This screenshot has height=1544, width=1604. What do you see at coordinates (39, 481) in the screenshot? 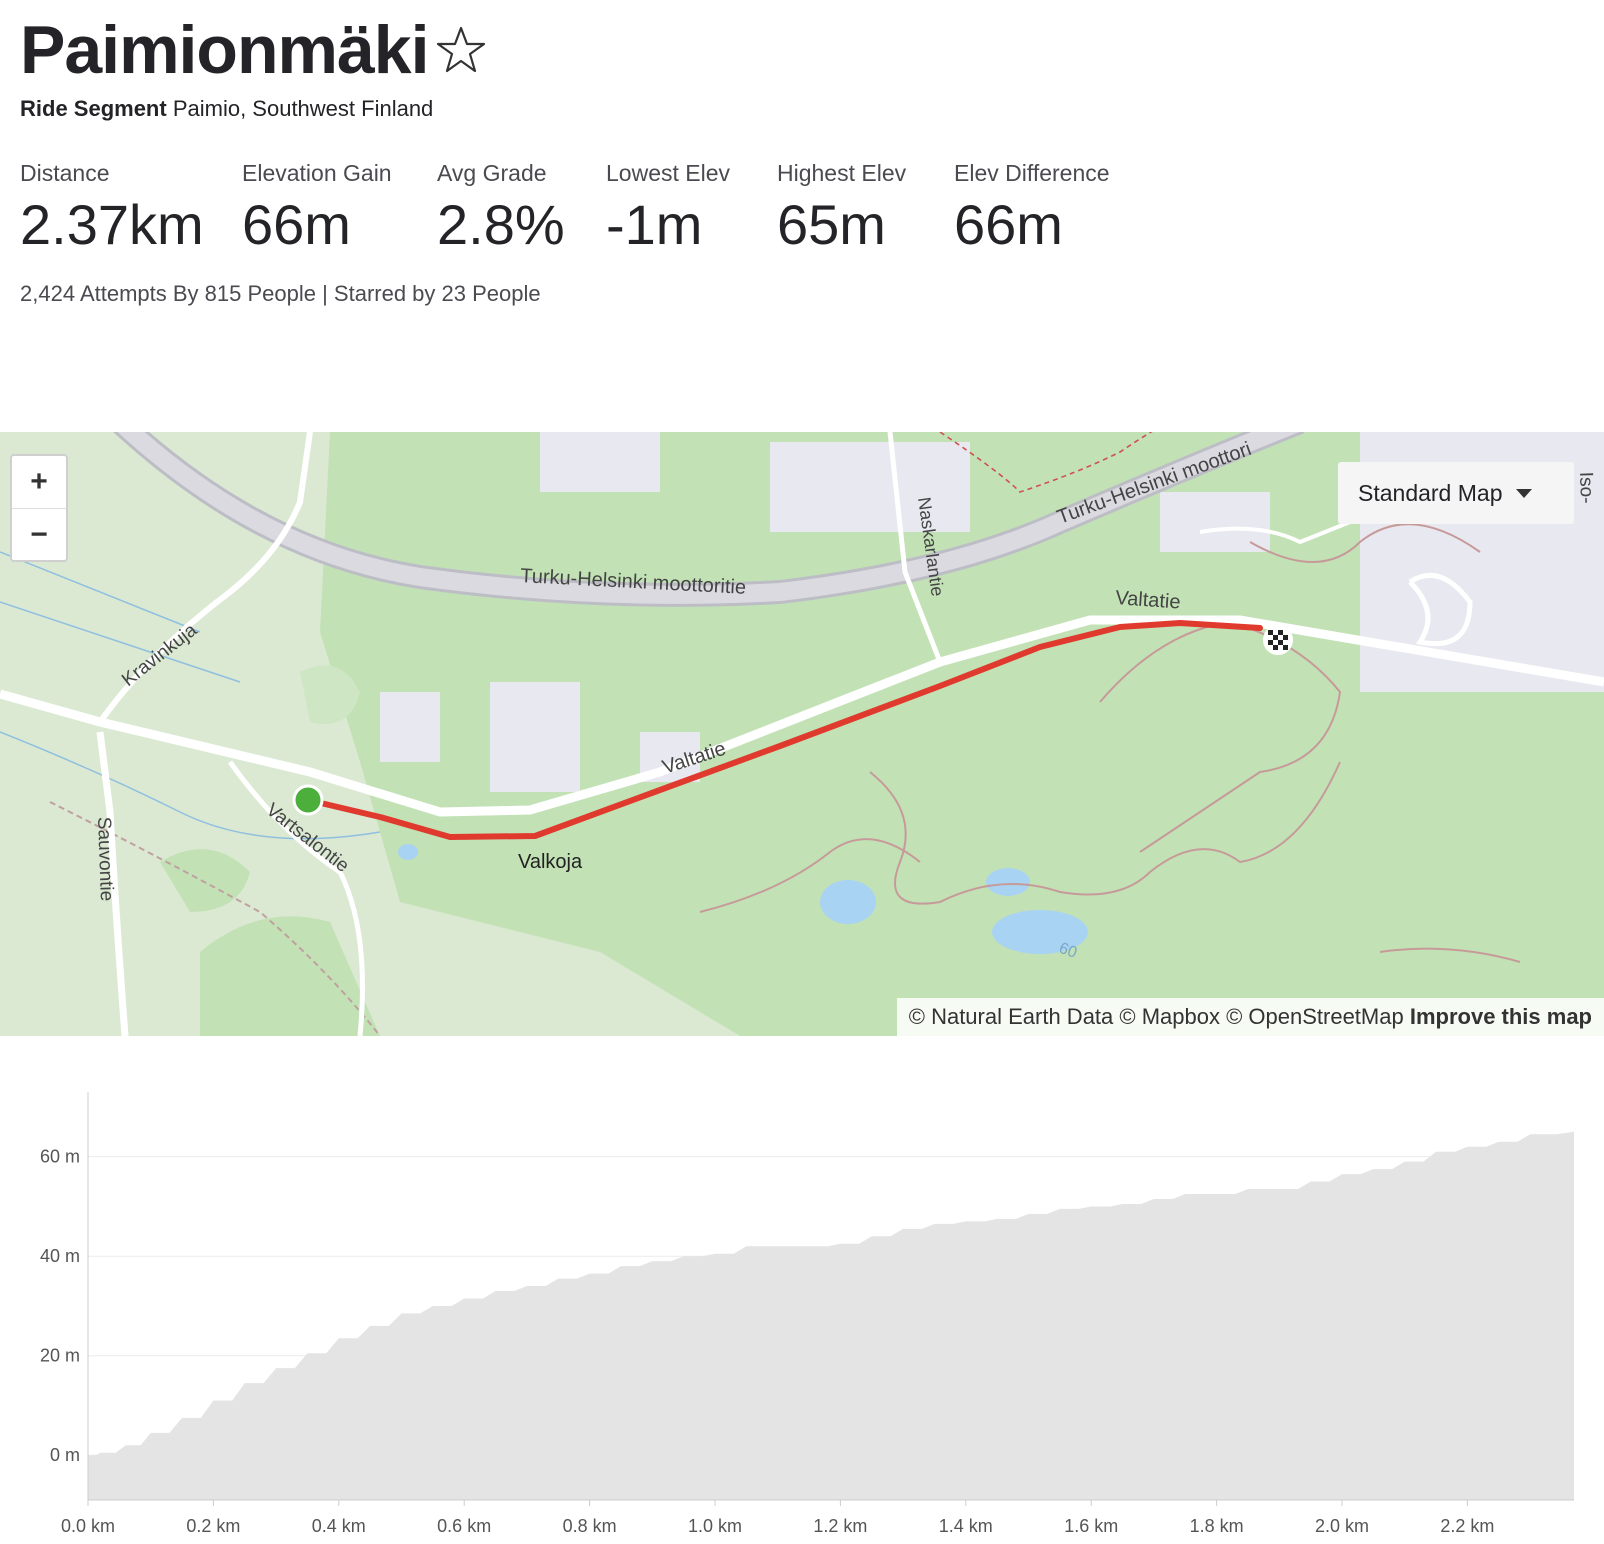
I see `zoom-in-button: +` at bounding box center [39, 481].